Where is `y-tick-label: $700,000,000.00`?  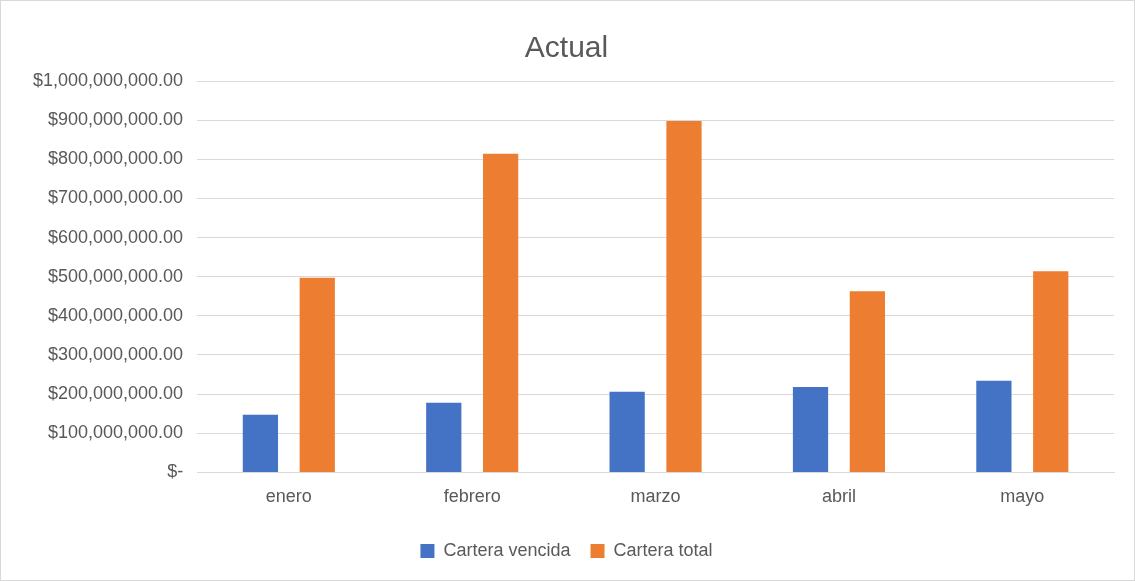 y-tick-label: $700,000,000.00 is located at coordinates (116, 197).